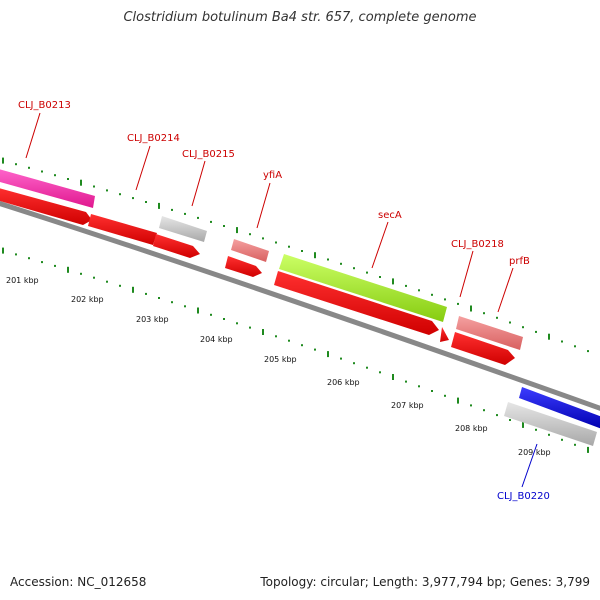 The height and width of the screenshot is (600, 600). I want to click on kbp-label-207: 207 kbp, so click(407, 405).